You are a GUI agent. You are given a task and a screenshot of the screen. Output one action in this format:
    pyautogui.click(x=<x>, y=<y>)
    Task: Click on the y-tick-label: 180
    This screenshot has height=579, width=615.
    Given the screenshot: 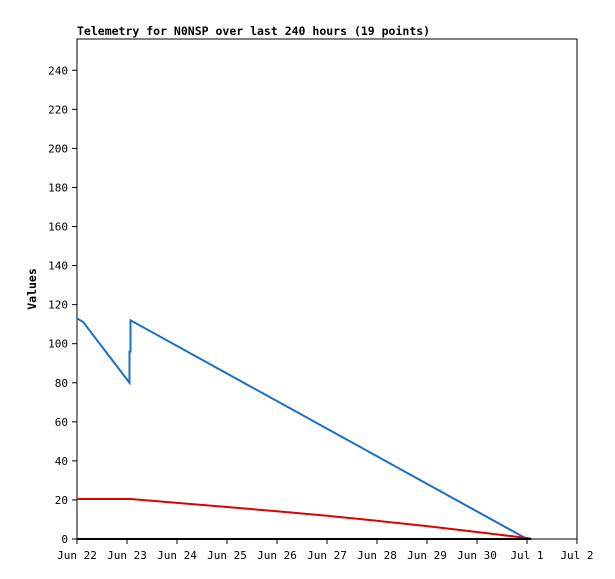 What is the action you would take?
    pyautogui.click(x=58, y=187)
    